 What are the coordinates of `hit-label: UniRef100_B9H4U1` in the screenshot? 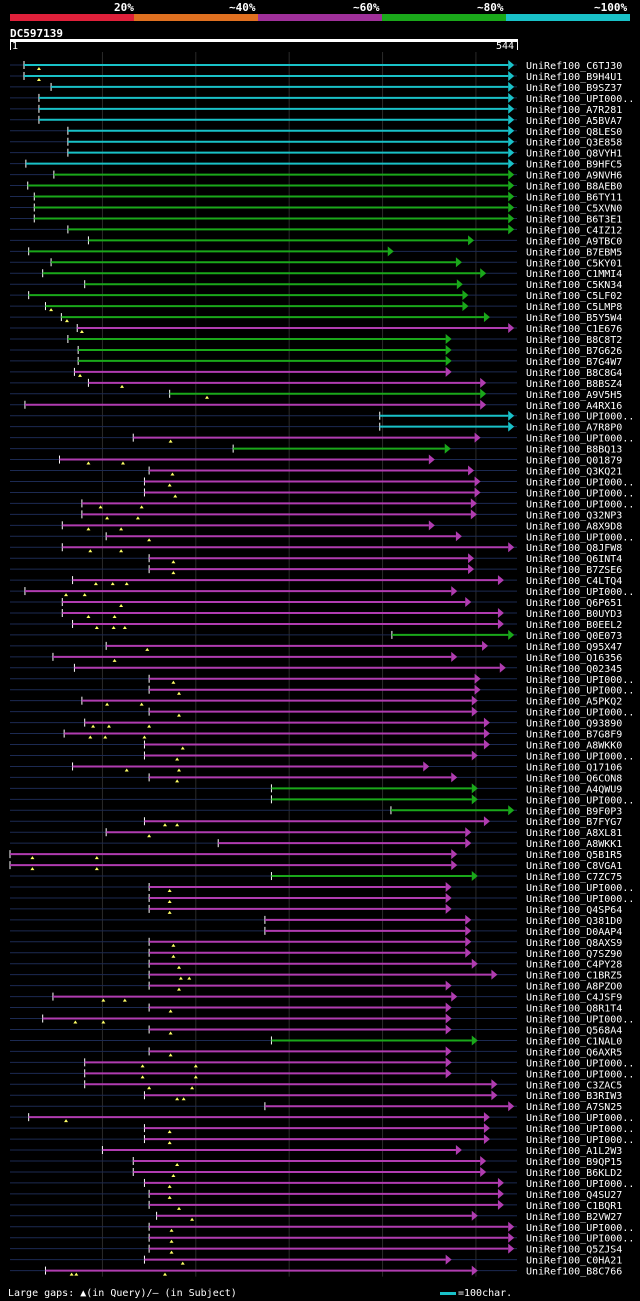 It's located at (574, 77).